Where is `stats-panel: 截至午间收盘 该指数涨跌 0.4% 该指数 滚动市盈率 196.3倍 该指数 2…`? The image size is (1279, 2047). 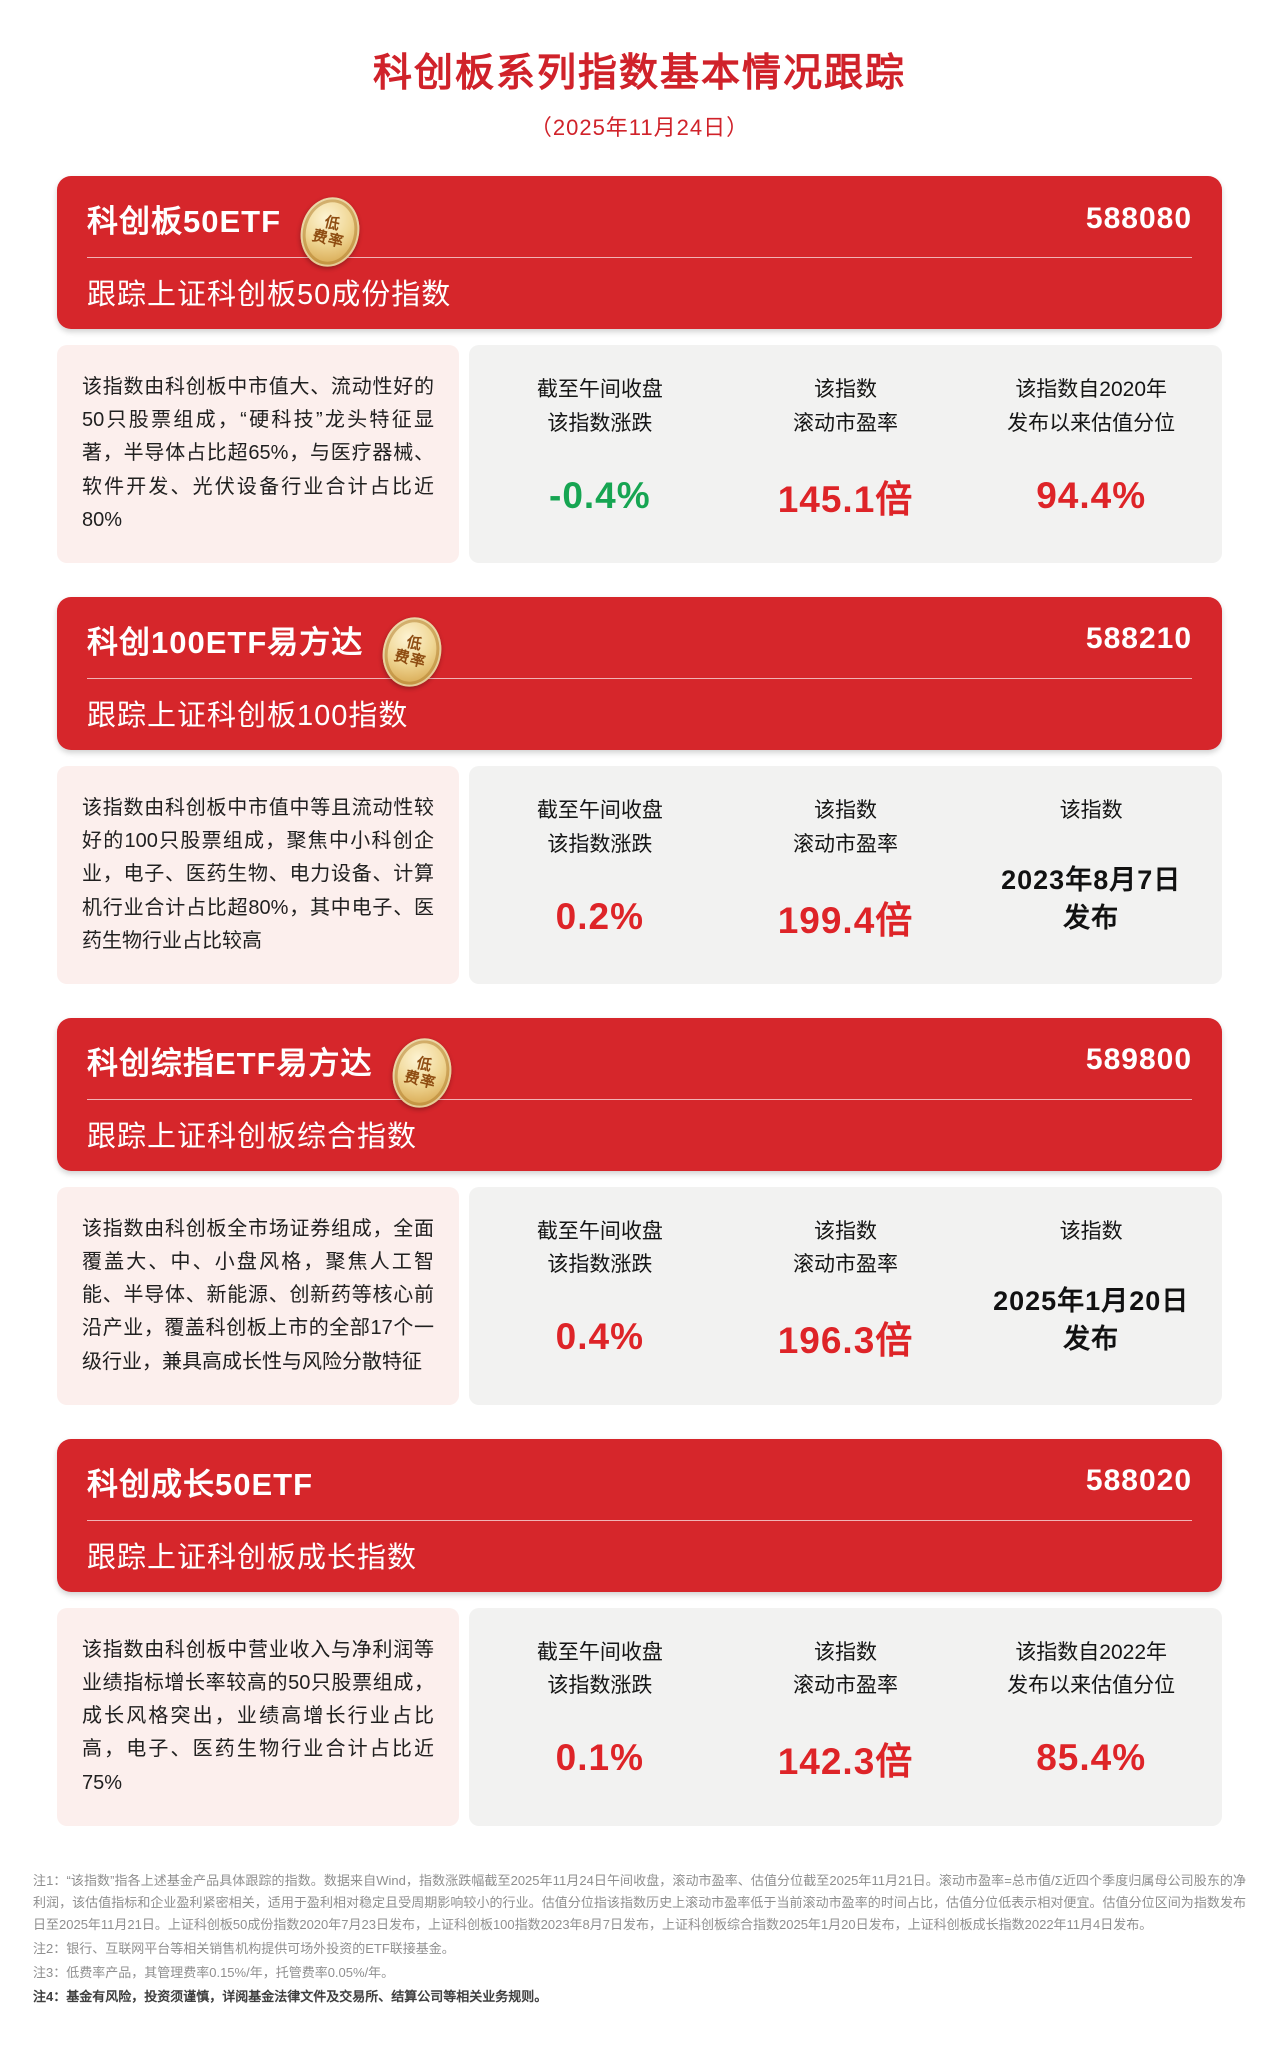
stats-panel: 截至午间收盘 该指数涨跌 0.4% 该指数 滚动市盈率 196.3倍 该指数 2… is located at coordinates (845, 1295).